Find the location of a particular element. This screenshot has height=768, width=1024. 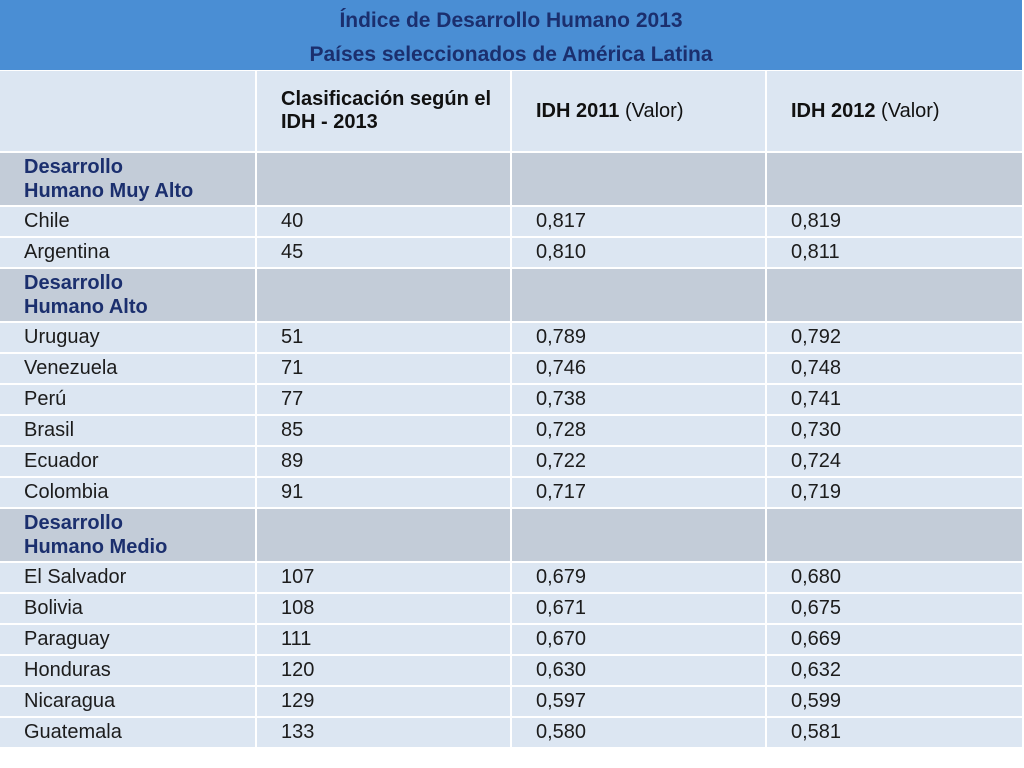

header-rank-label: Clasificación según el IDH - 2013 is located at coordinates (386, 110).